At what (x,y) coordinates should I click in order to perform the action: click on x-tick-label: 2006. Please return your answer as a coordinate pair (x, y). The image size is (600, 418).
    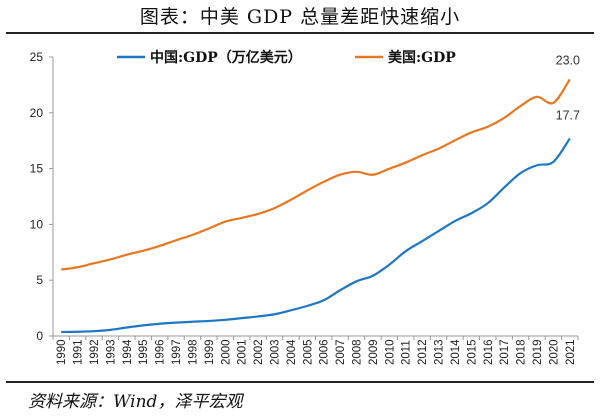
    Looking at the image, I should click on (325, 352).